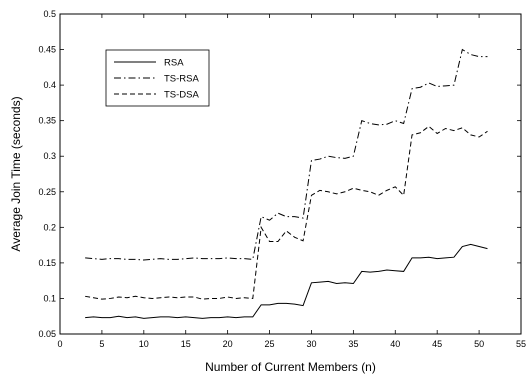  I want to click on y-tick-label: 0.15, so click(47, 263).